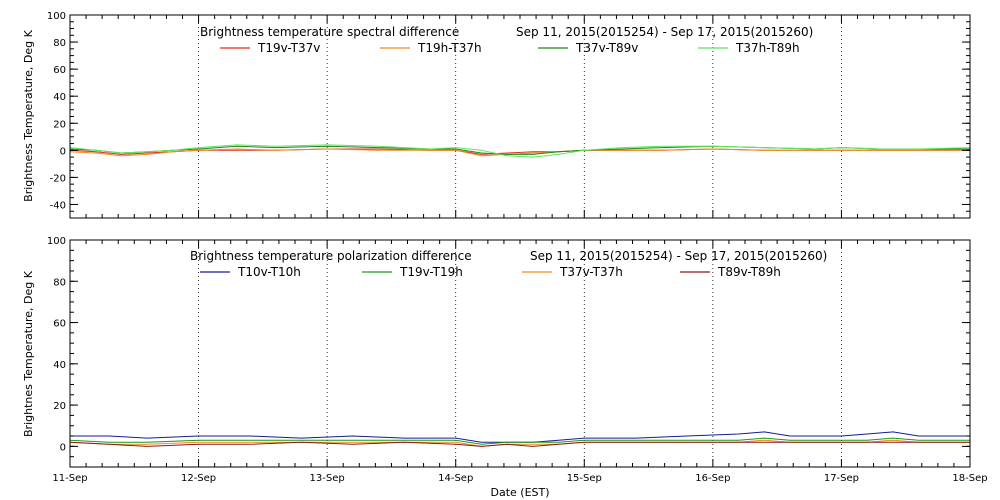  Describe the element at coordinates (198, 478) in the screenshot. I see `x-tick-label: 12-Sep` at that location.